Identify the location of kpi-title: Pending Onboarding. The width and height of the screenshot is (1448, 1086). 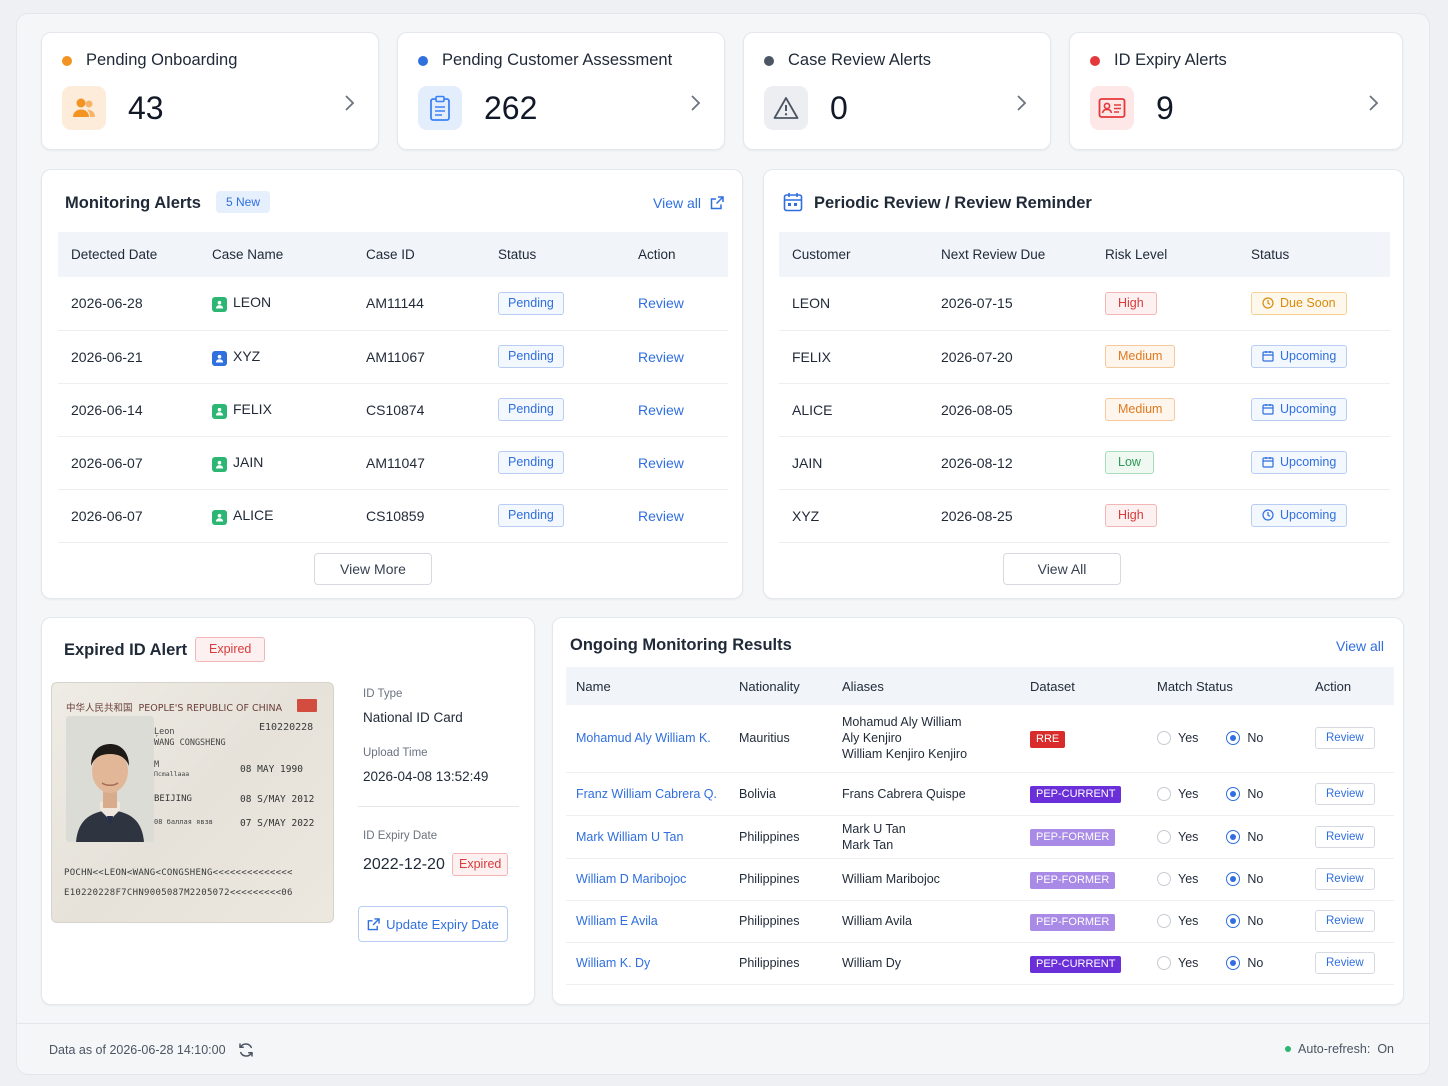
(162, 60).